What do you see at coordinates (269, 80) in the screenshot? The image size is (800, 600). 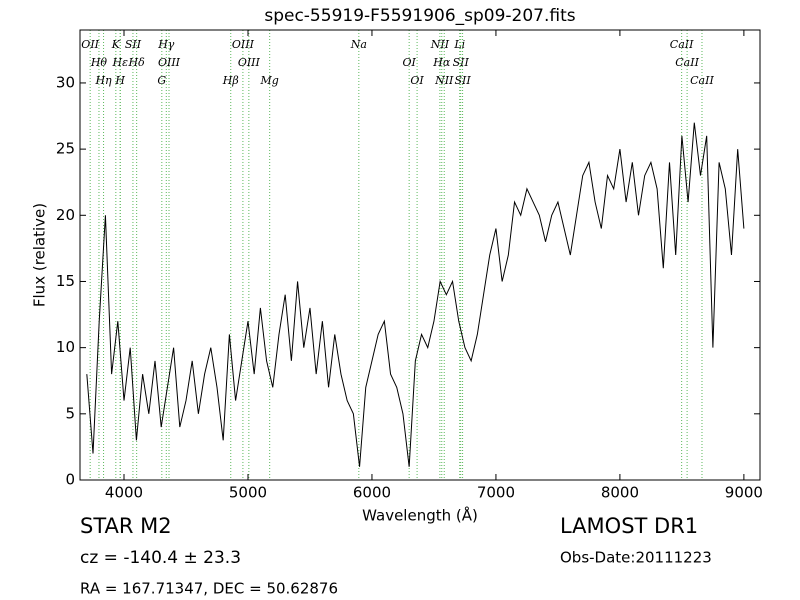 I see `spectral-line-label: Mg` at bounding box center [269, 80].